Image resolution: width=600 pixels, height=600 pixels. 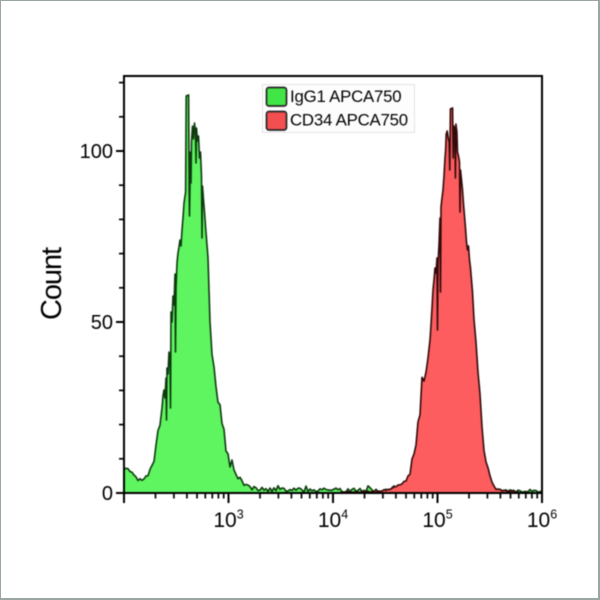 I want to click on svg-text: 10⁶, so click(x=542, y=520).